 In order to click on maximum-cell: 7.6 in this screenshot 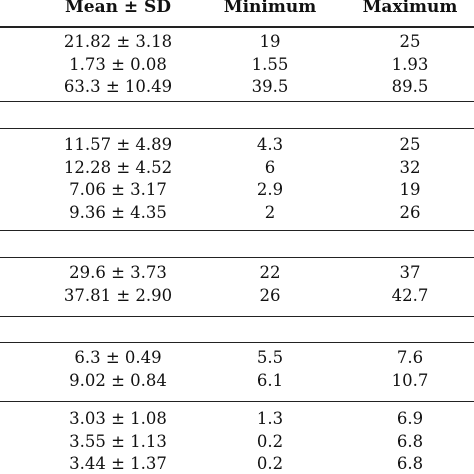, I will do `click(410, 357)`.